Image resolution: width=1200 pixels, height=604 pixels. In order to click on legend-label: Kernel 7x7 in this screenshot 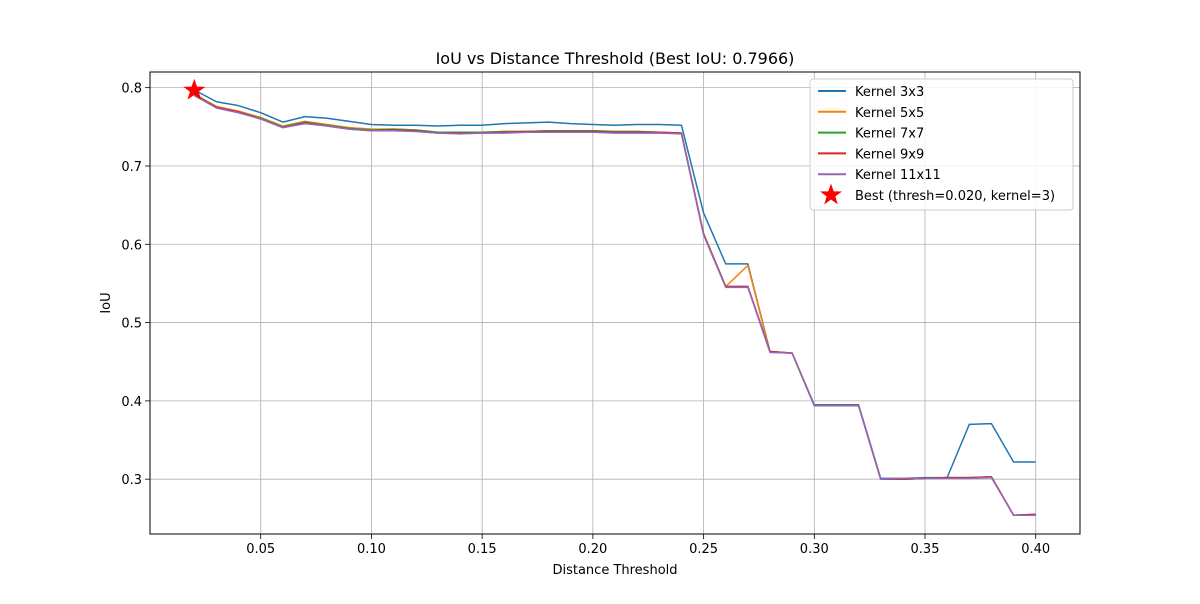, I will do `click(889, 134)`.